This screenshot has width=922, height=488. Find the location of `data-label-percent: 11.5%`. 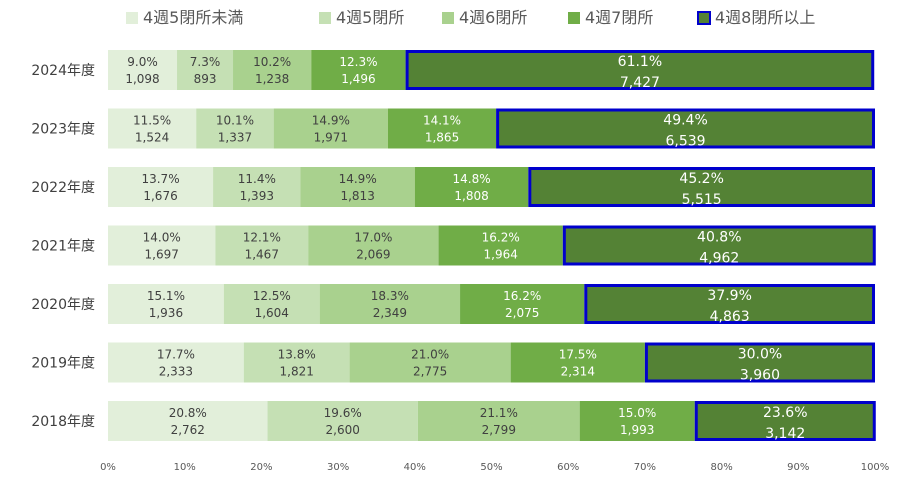

data-label-percent: 11.5% is located at coordinates (152, 121).